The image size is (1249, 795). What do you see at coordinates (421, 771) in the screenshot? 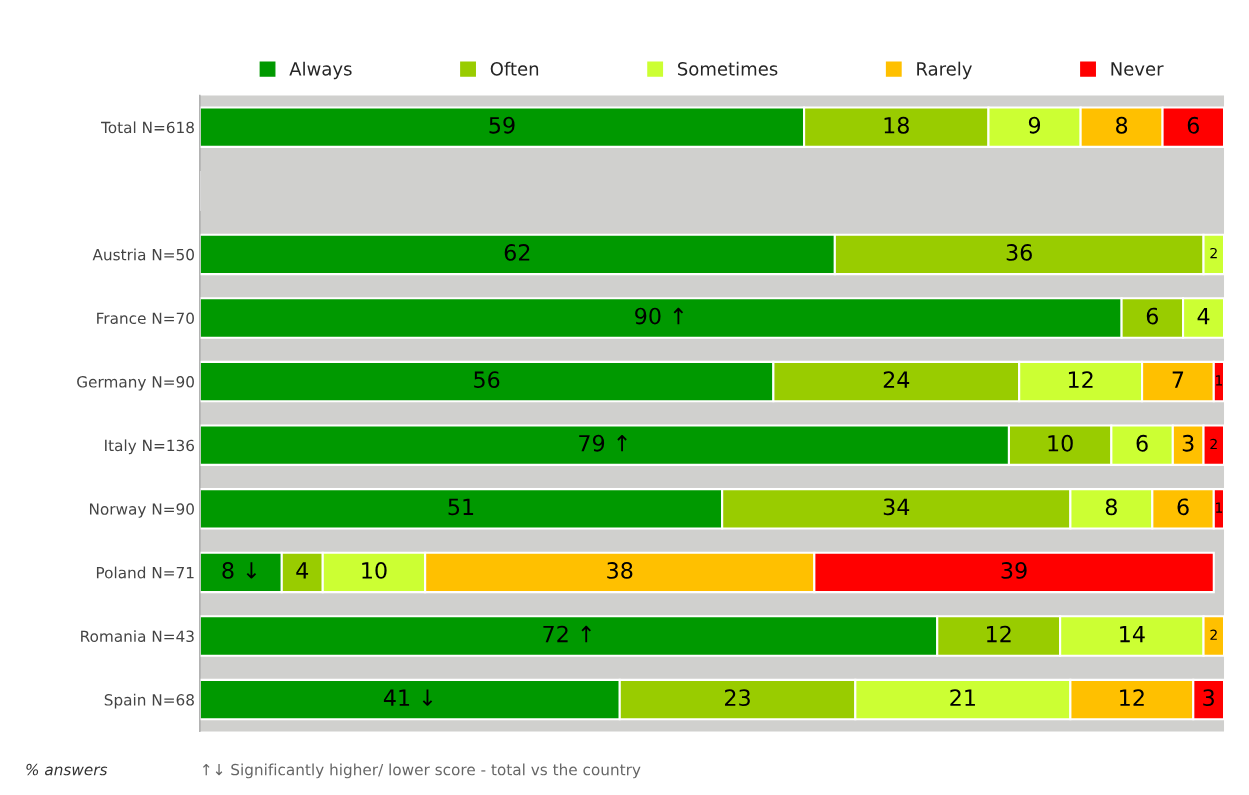
I see `text: ↑↓ Significantly higher/ lower score - total vs the country` at bounding box center [421, 771].